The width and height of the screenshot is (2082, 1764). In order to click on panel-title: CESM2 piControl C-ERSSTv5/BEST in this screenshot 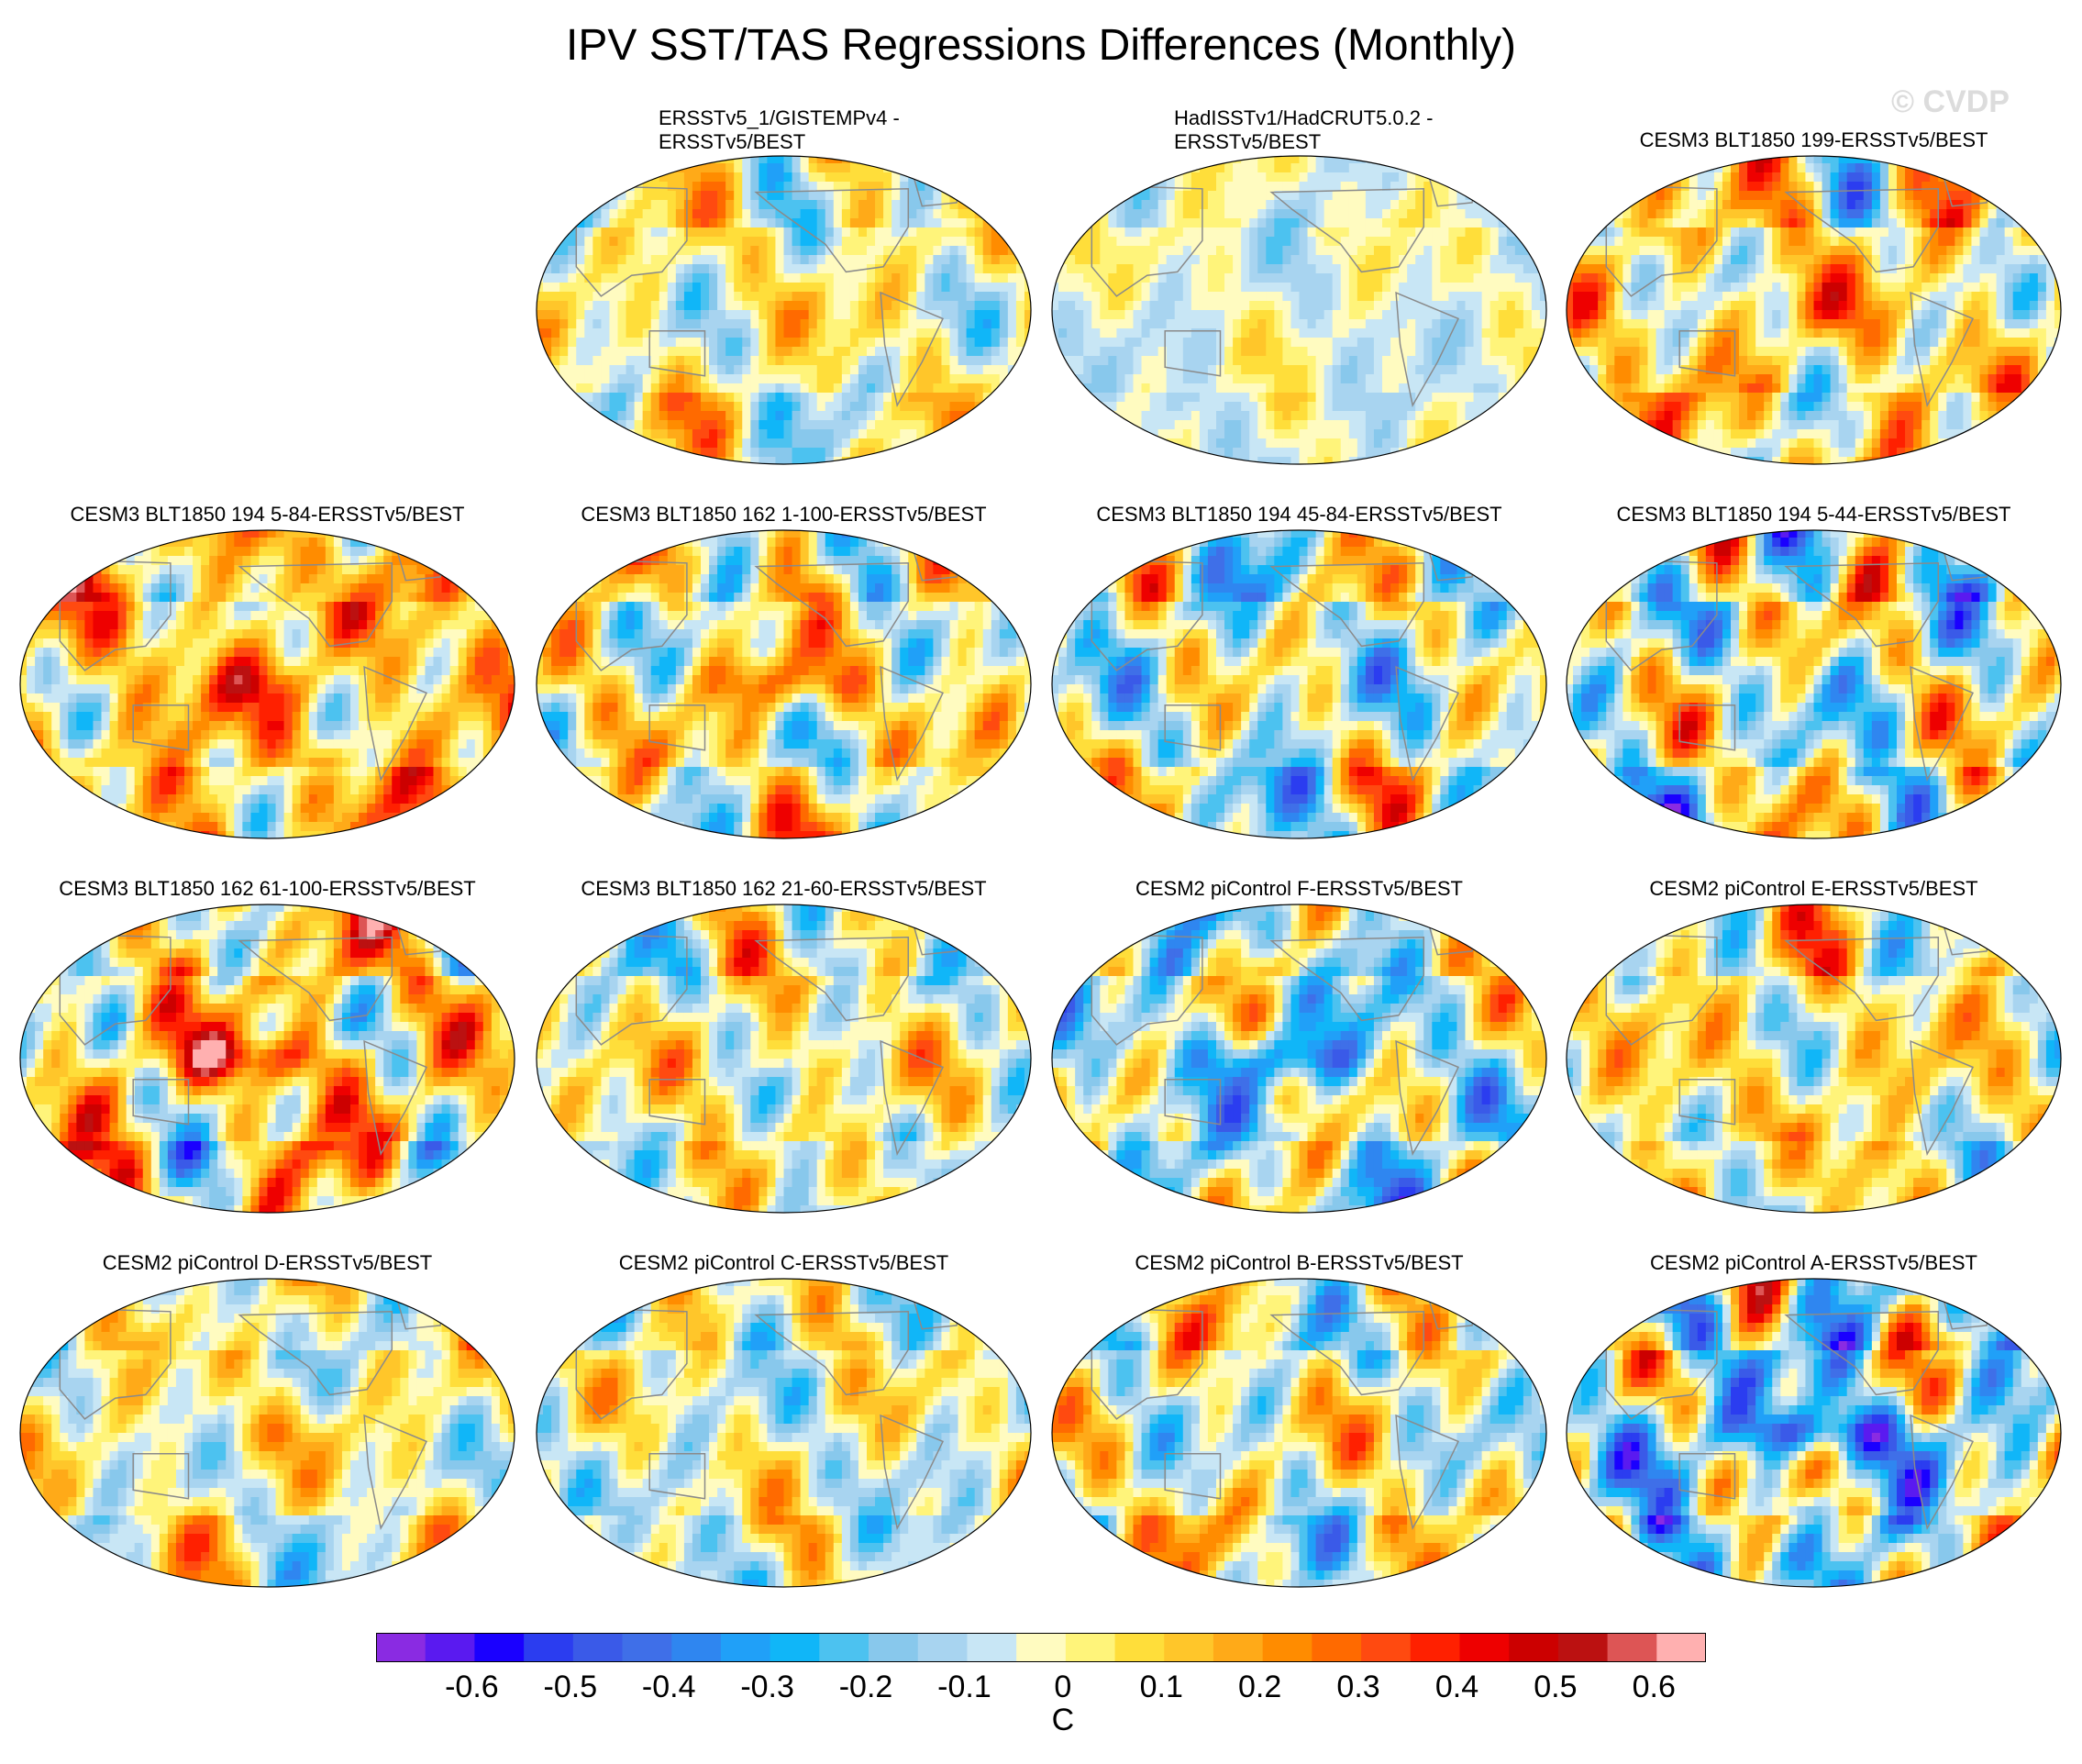, I will do `click(784, 1263)`.